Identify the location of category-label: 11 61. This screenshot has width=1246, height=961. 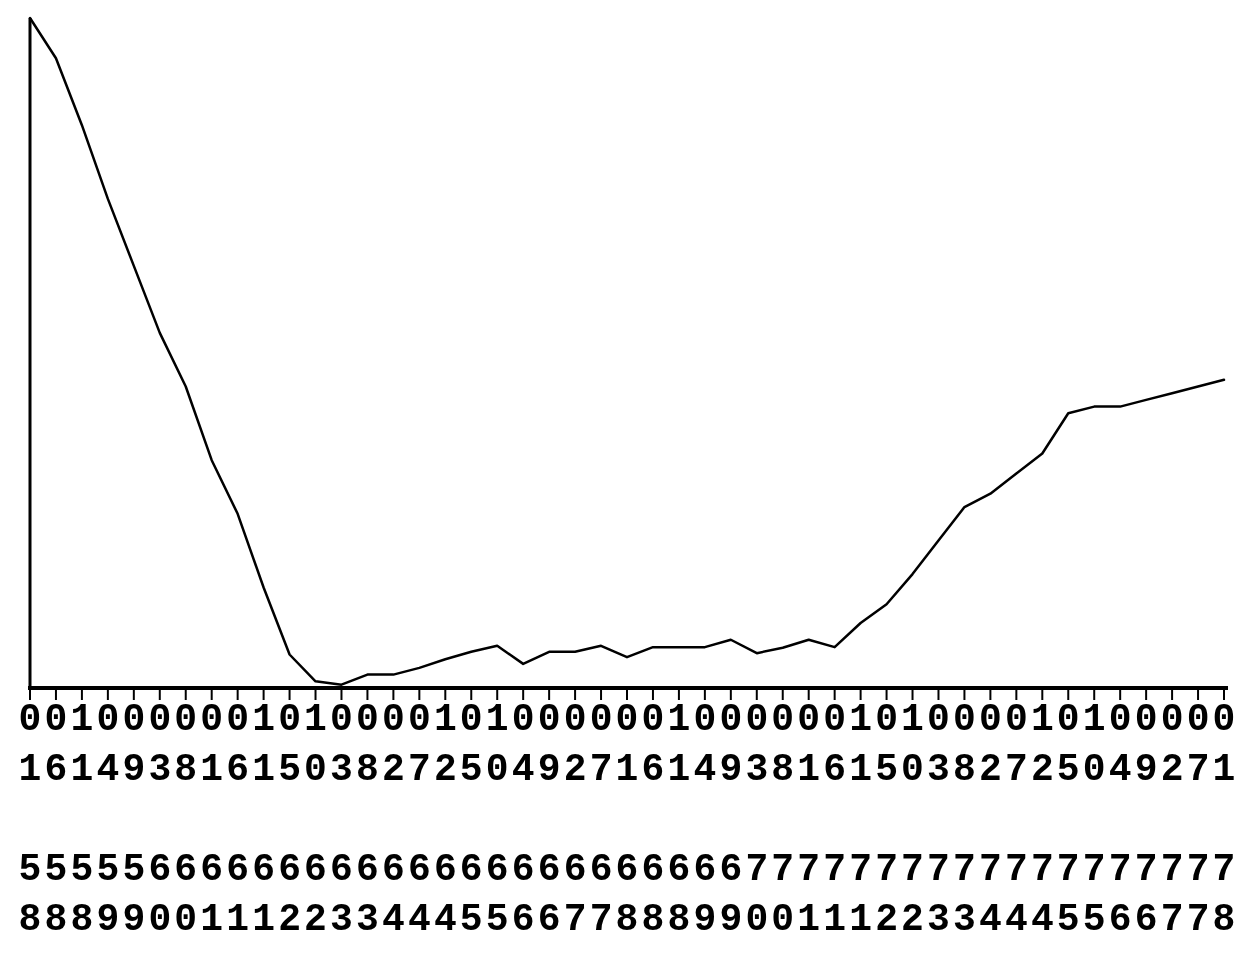
(264, 819).